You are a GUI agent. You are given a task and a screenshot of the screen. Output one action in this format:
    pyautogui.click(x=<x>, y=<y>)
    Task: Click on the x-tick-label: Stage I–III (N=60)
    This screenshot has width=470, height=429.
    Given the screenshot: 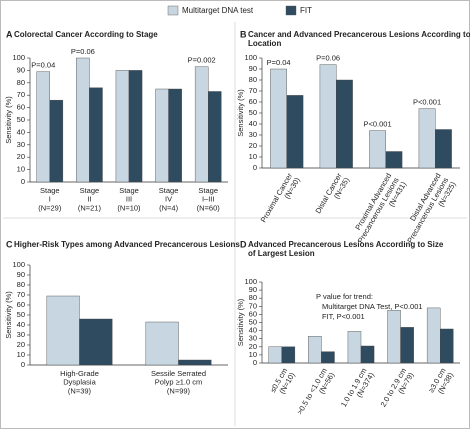 What is the action you would take?
    pyautogui.click(x=209, y=199)
    